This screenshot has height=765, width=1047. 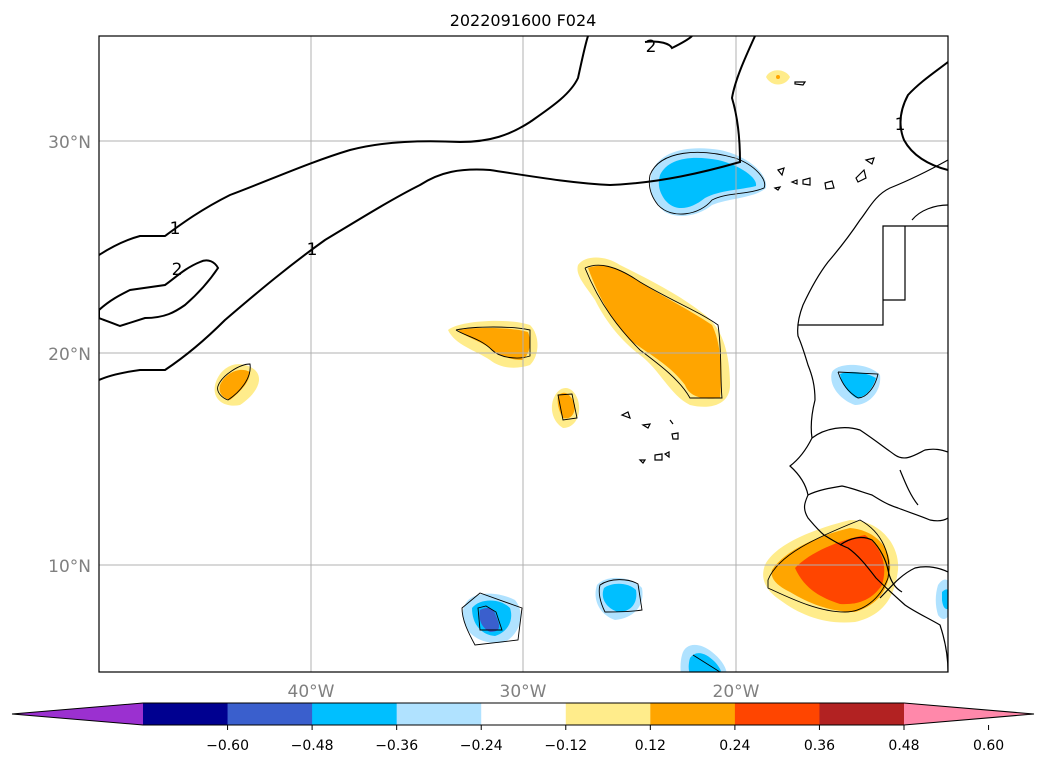 I want to click on lat-label-20n: 20°N, so click(x=69, y=355).